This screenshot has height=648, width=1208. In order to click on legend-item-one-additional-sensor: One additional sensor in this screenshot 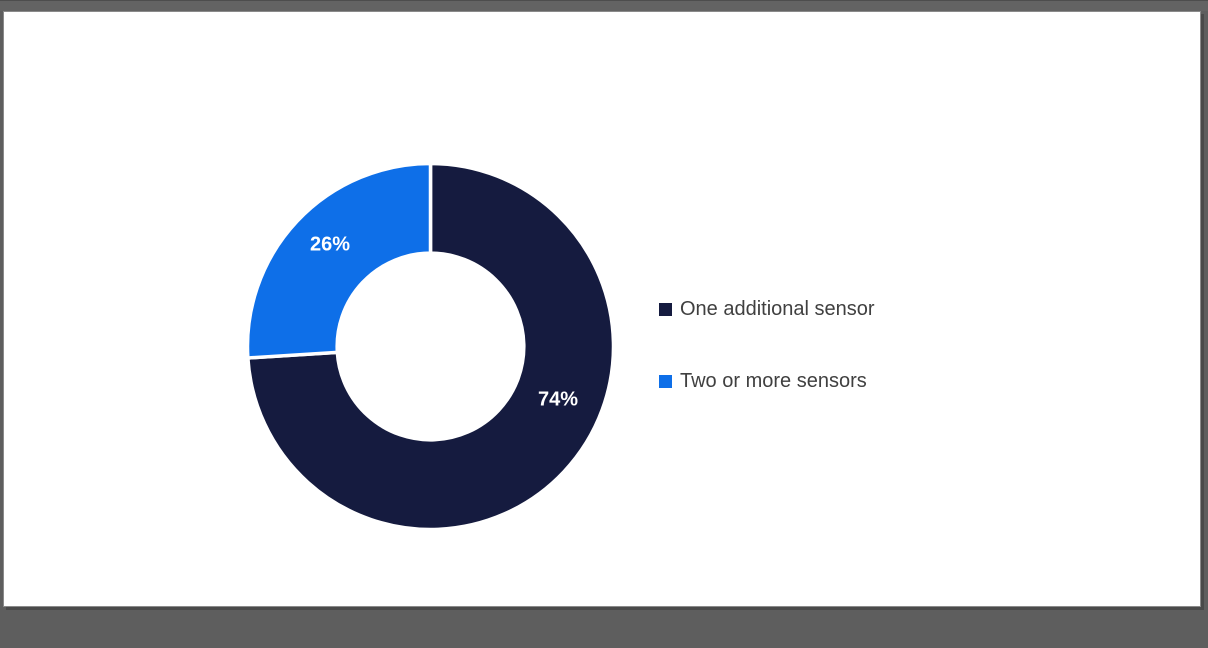, I will do `click(767, 309)`.